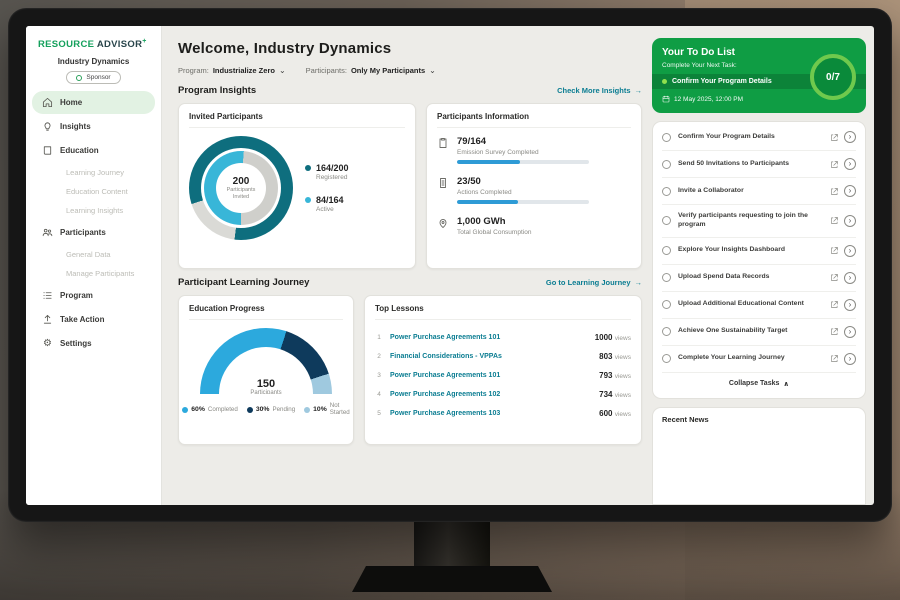 This screenshot has width=900, height=600. What do you see at coordinates (93, 150) in the screenshot?
I see `sidebar-item-education: Education` at bounding box center [93, 150].